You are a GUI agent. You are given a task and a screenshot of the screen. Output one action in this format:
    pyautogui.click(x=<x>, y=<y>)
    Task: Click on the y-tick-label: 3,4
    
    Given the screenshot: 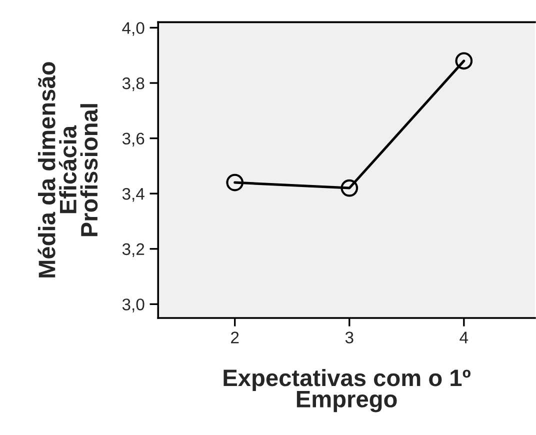 What is the action you would take?
    pyautogui.click(x=133, y=195)
    